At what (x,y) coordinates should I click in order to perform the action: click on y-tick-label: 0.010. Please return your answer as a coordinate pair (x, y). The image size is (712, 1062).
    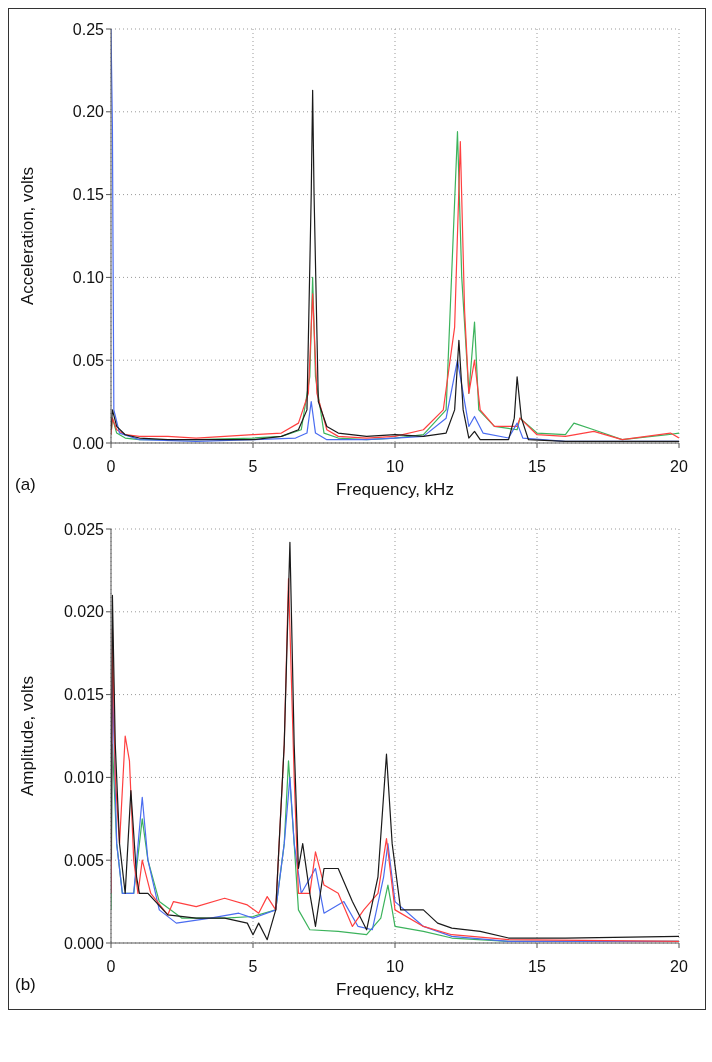
    Looking at the image, I should click on (84, 778).